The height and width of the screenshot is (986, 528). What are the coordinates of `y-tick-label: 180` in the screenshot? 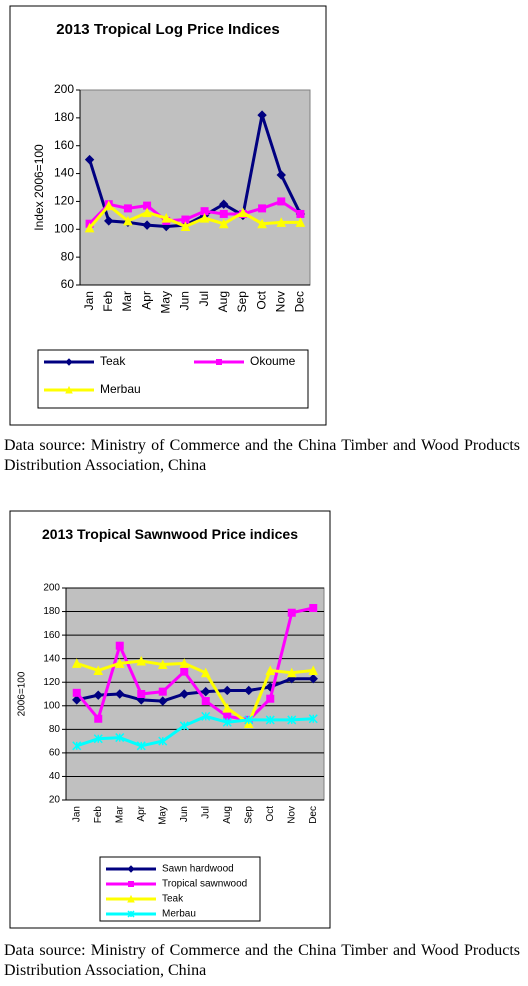 It's located at (51, 611).